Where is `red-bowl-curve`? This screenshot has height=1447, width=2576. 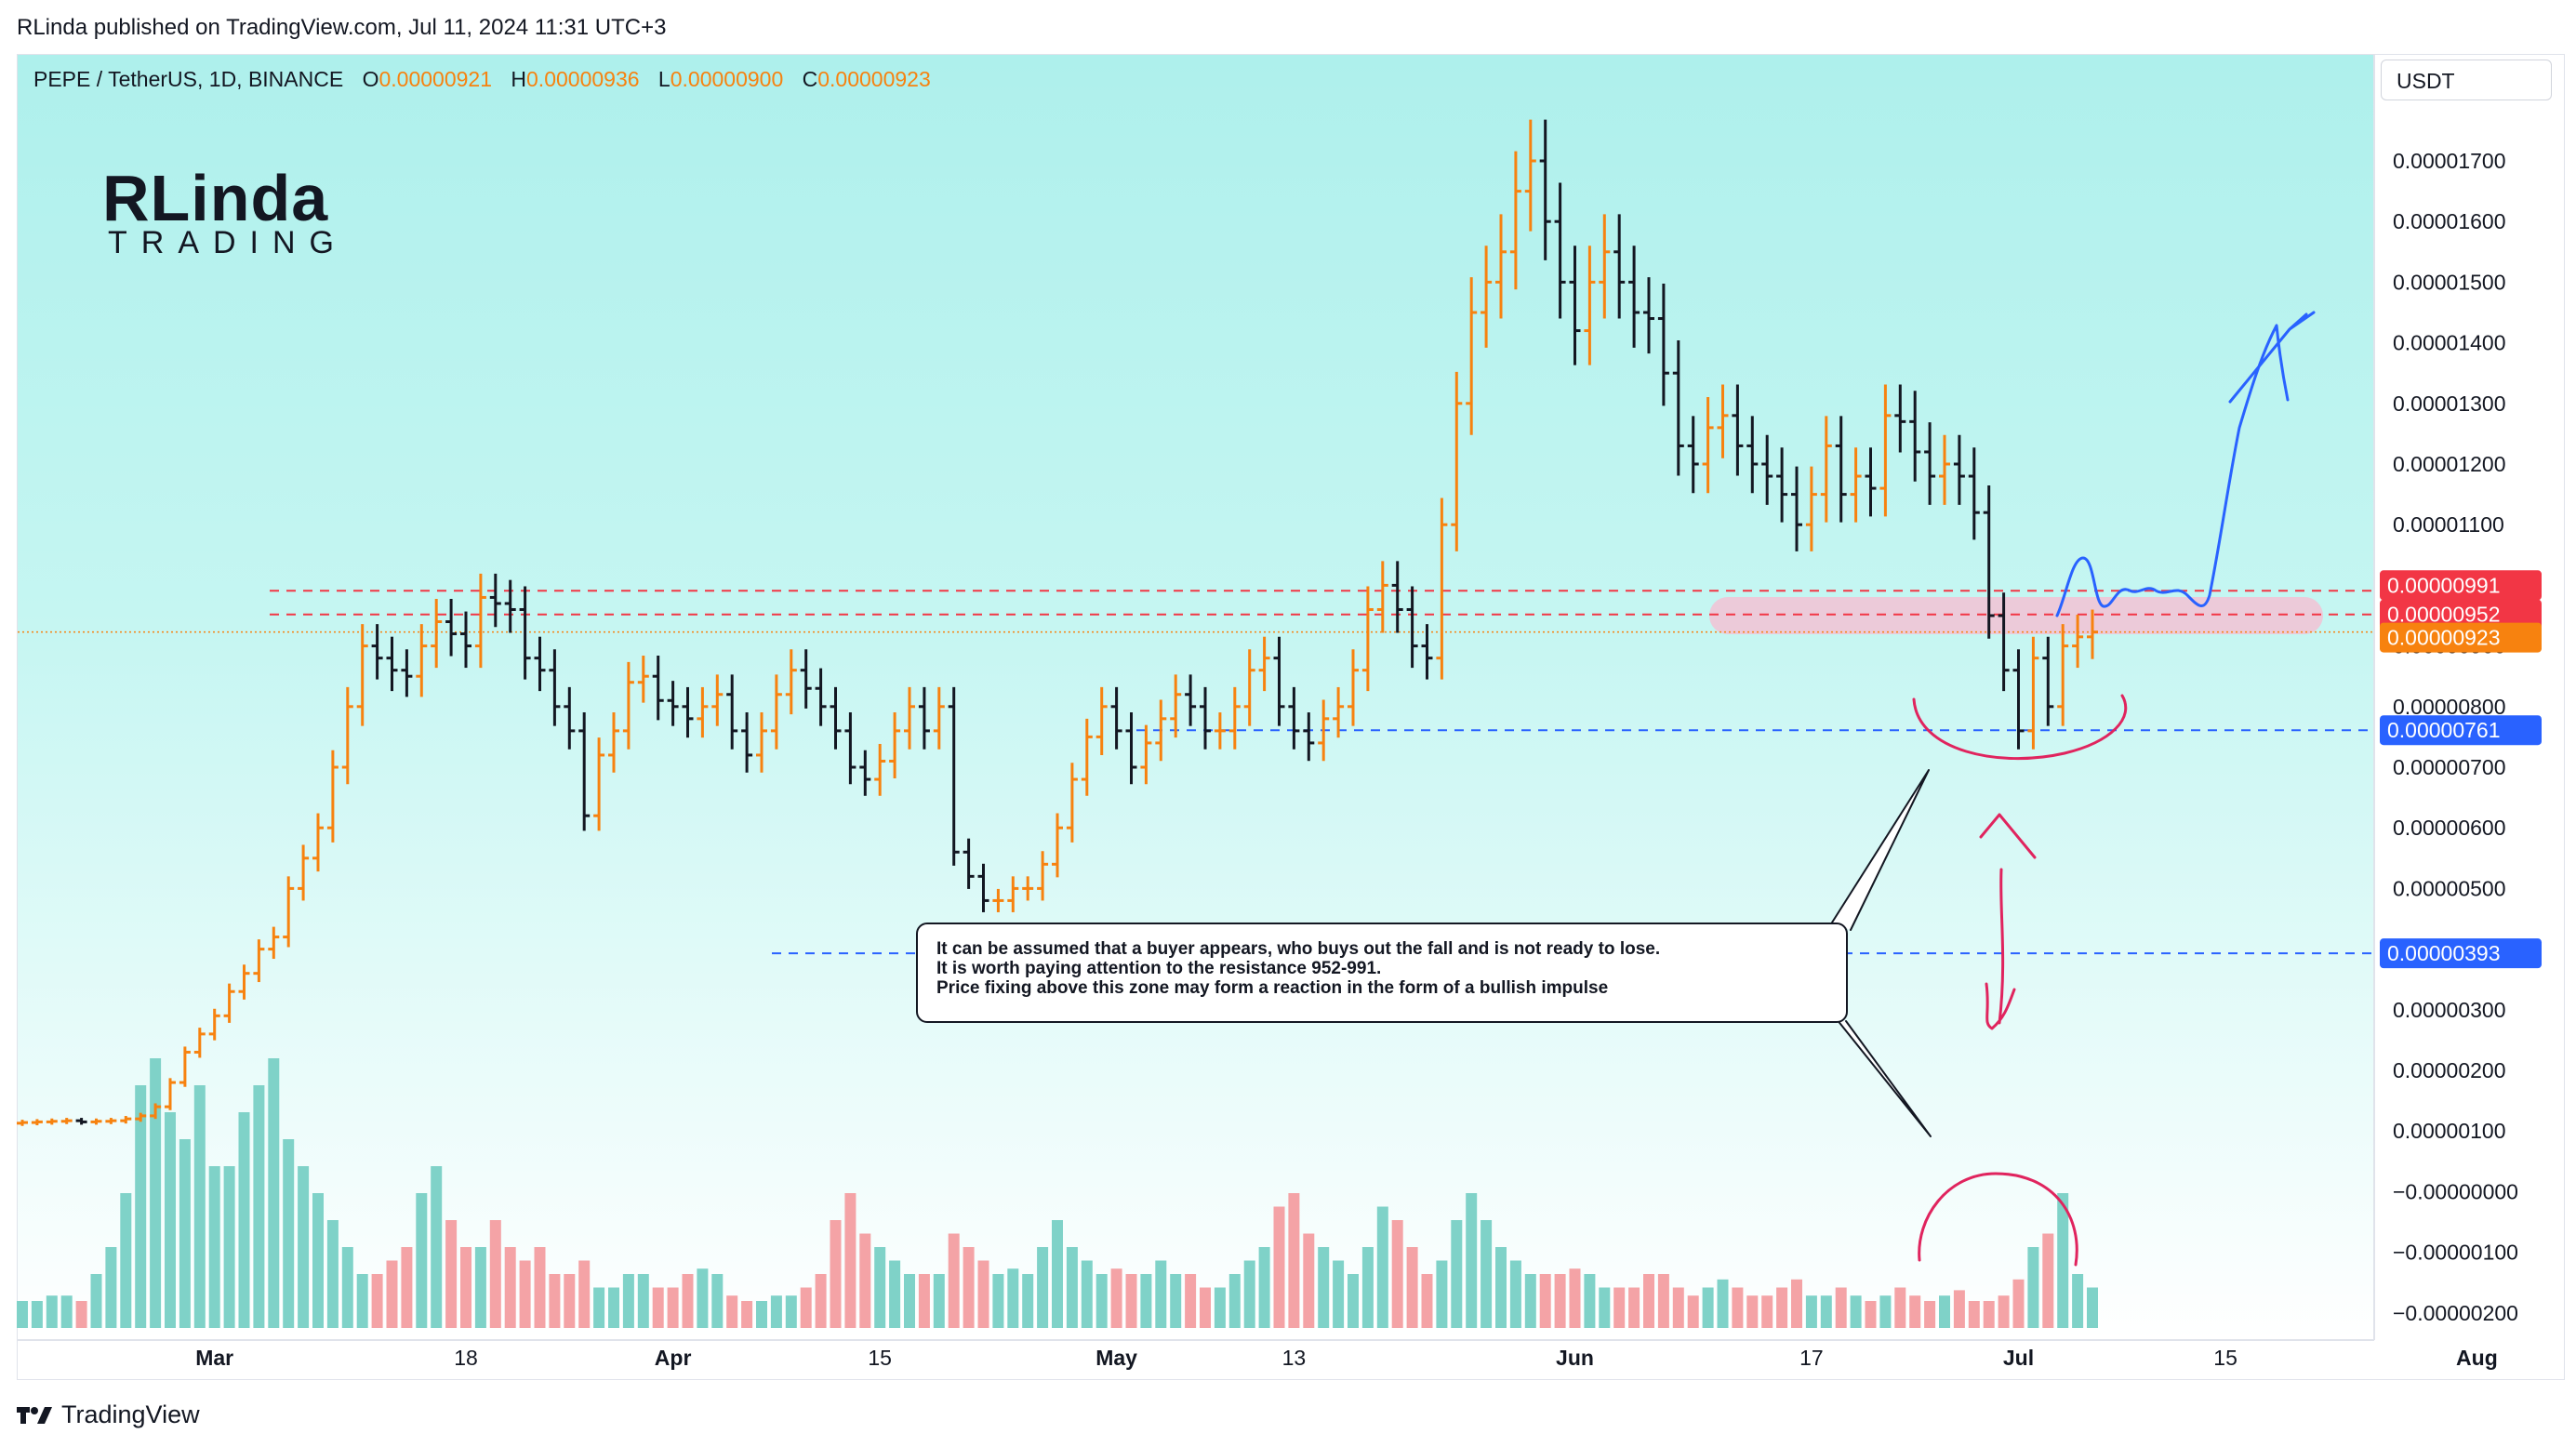 red-bowl-curve is located at coordinates (2020, 727).